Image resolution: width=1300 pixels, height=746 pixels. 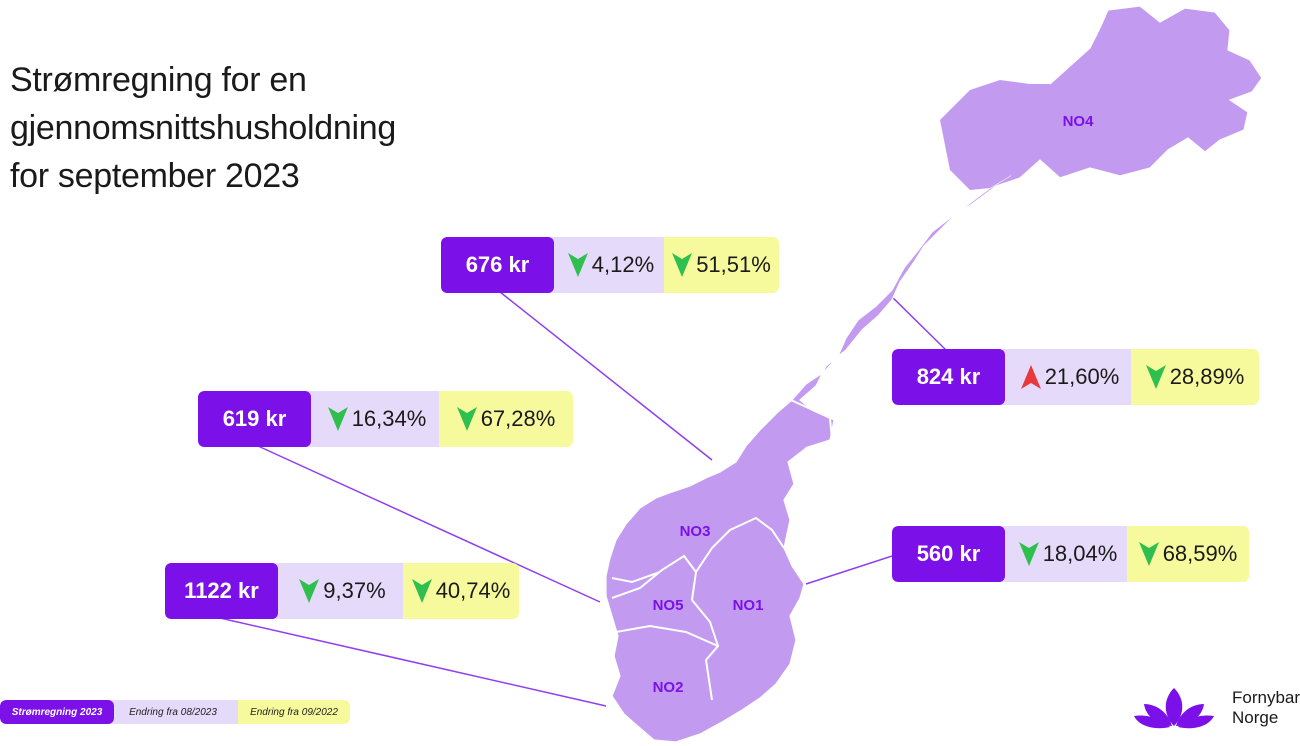 I want to click on arrow-up-icon, so click(x=1030, y=377).